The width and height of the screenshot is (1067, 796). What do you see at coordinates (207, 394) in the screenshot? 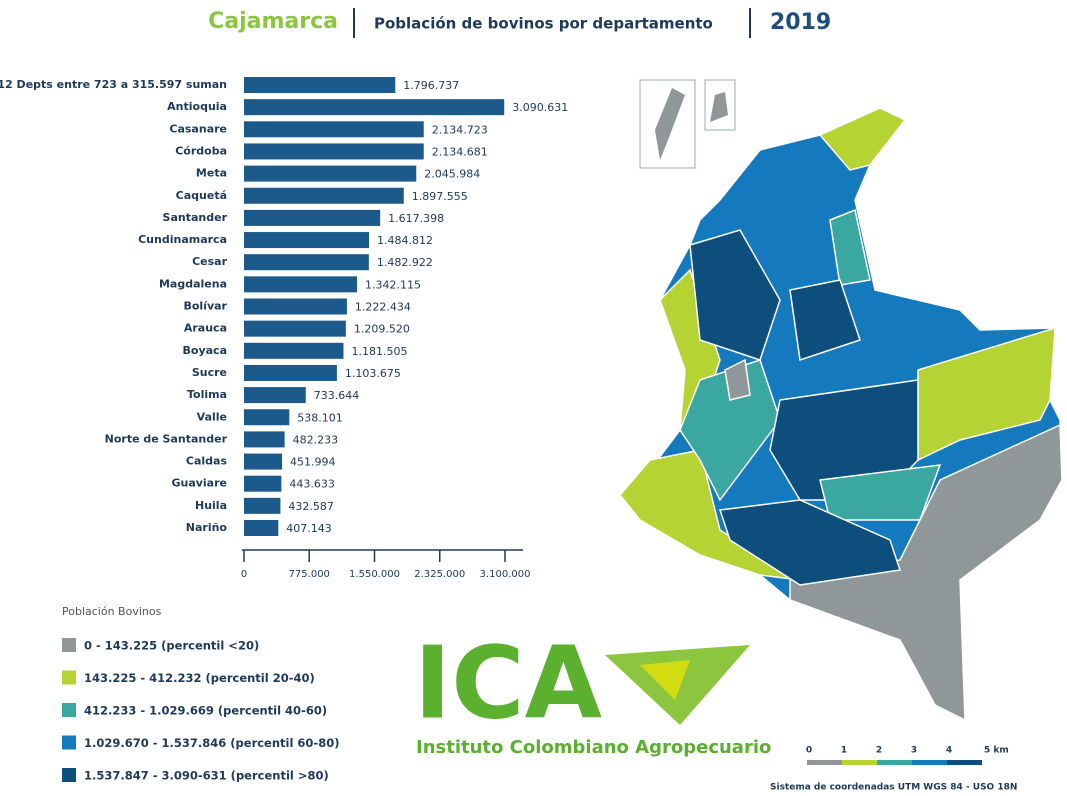
I see `y-tick-label: Tolima` at bounding box center [207, 394].